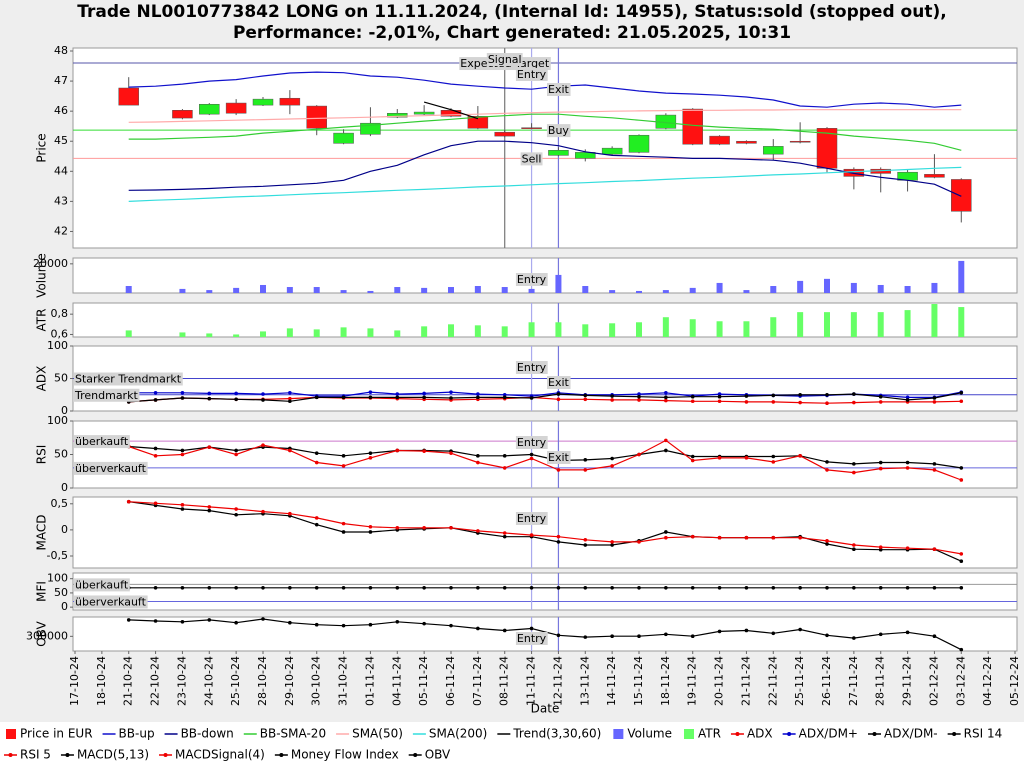  I want to click on legend-label: Price in EUR, so click(56, 734).